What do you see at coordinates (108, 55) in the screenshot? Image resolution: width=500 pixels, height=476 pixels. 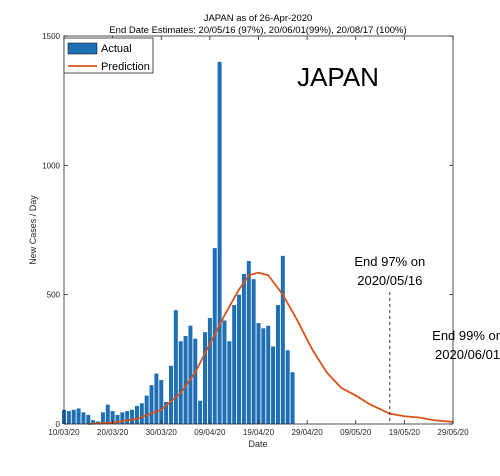 I see `legend: Actual Prediction` at bounding box center [108, 55].